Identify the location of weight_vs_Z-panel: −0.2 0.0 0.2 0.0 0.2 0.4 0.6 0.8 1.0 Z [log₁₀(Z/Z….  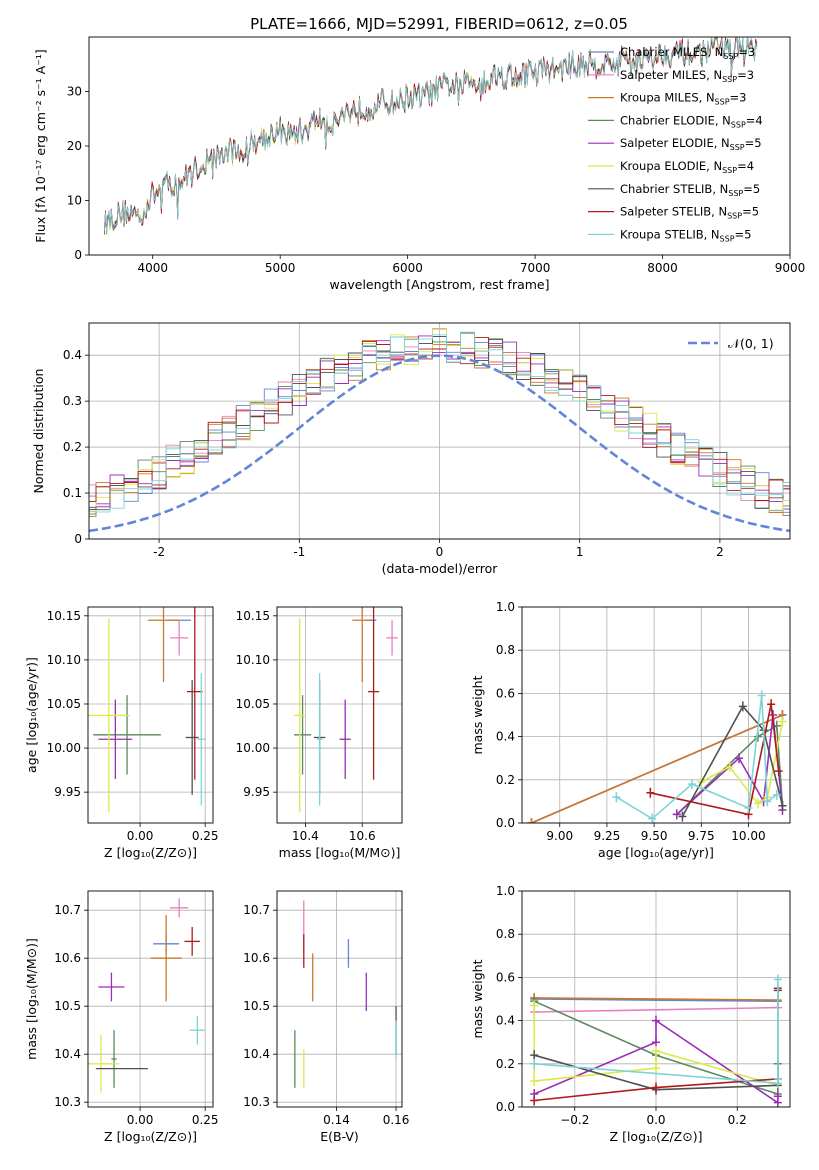
(630, 1014).